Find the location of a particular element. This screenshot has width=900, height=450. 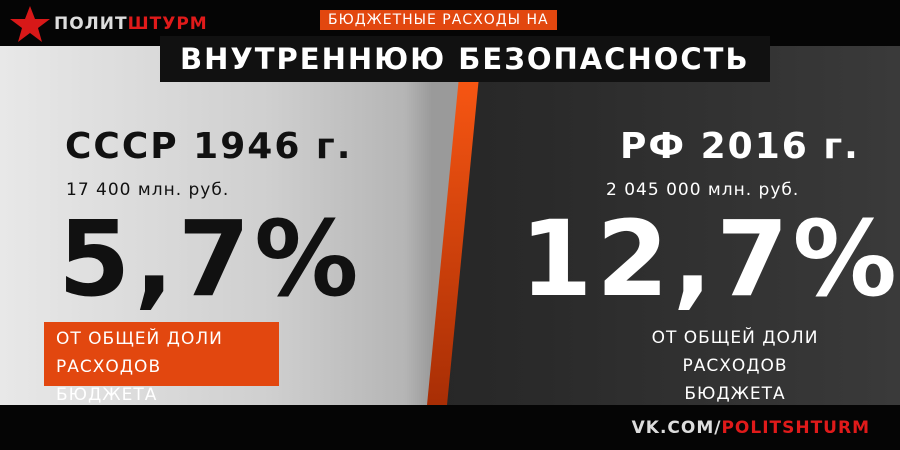

ussr-note: ОТ ОБЩЕЙ ДОЛИ РАСХОДОВ БЮДЖЕТА is located at coordinates (161, 363).